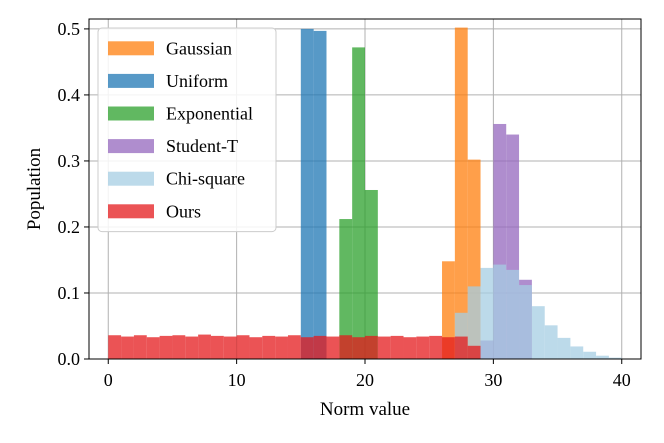 This screenshot has width=664, height=443. What do you see at coordinates (69, 95) in the screenshot?
I see `y-tick-label: 0.4` at bounding box center [69, 95].